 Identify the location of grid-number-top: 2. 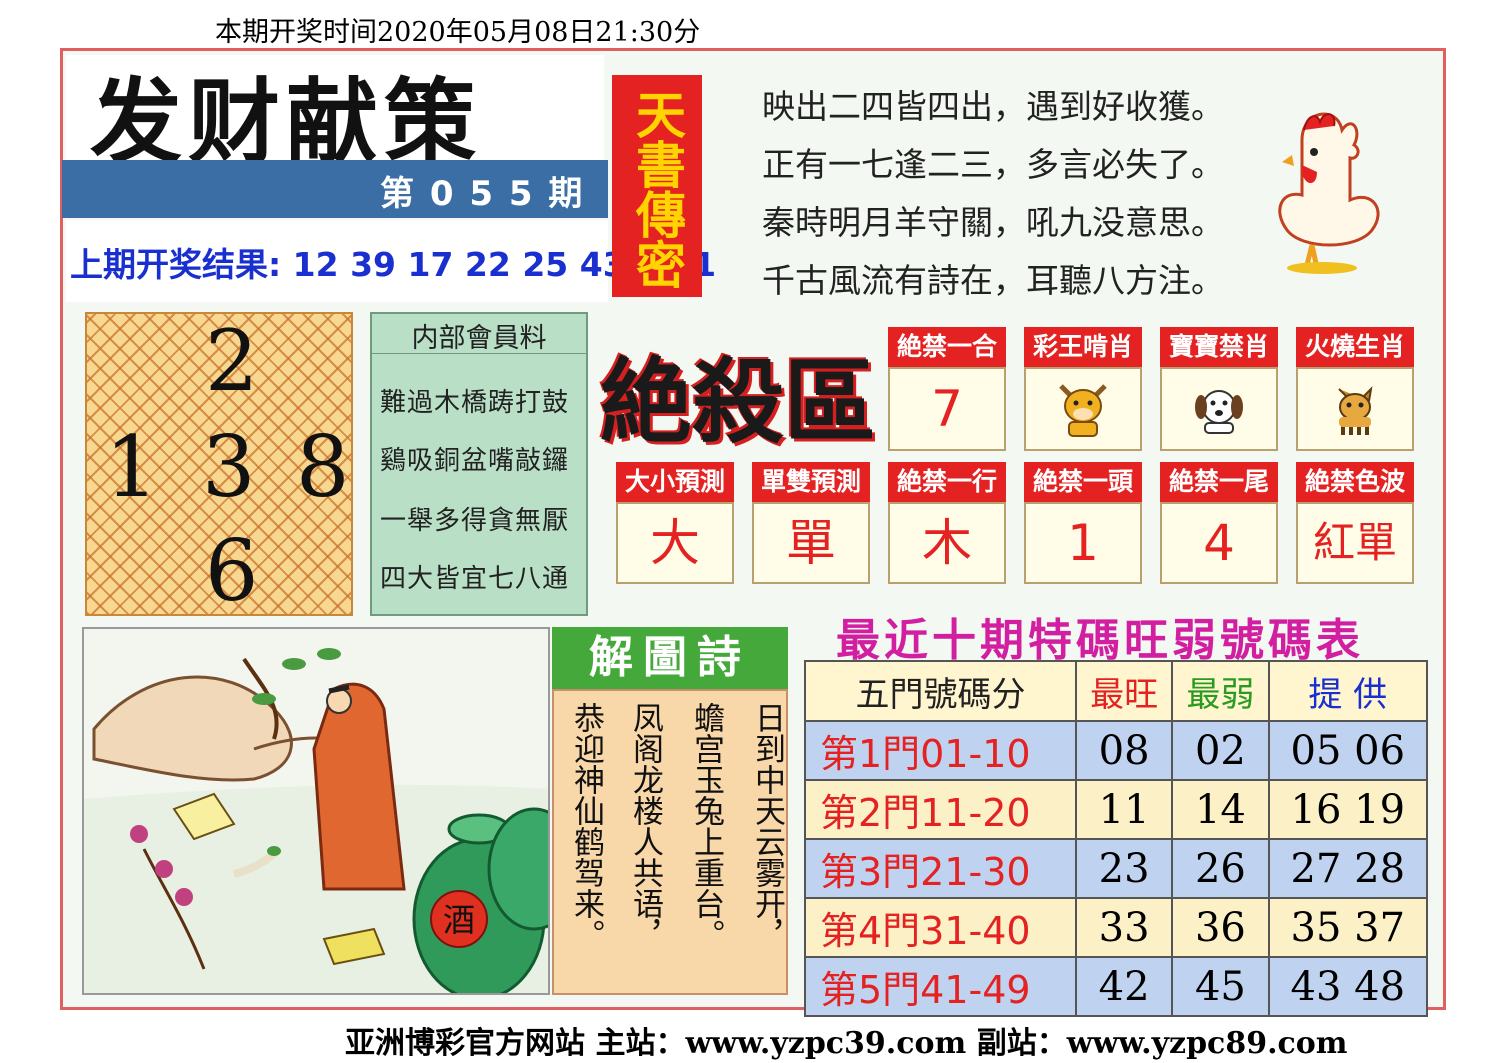
(232, 361).